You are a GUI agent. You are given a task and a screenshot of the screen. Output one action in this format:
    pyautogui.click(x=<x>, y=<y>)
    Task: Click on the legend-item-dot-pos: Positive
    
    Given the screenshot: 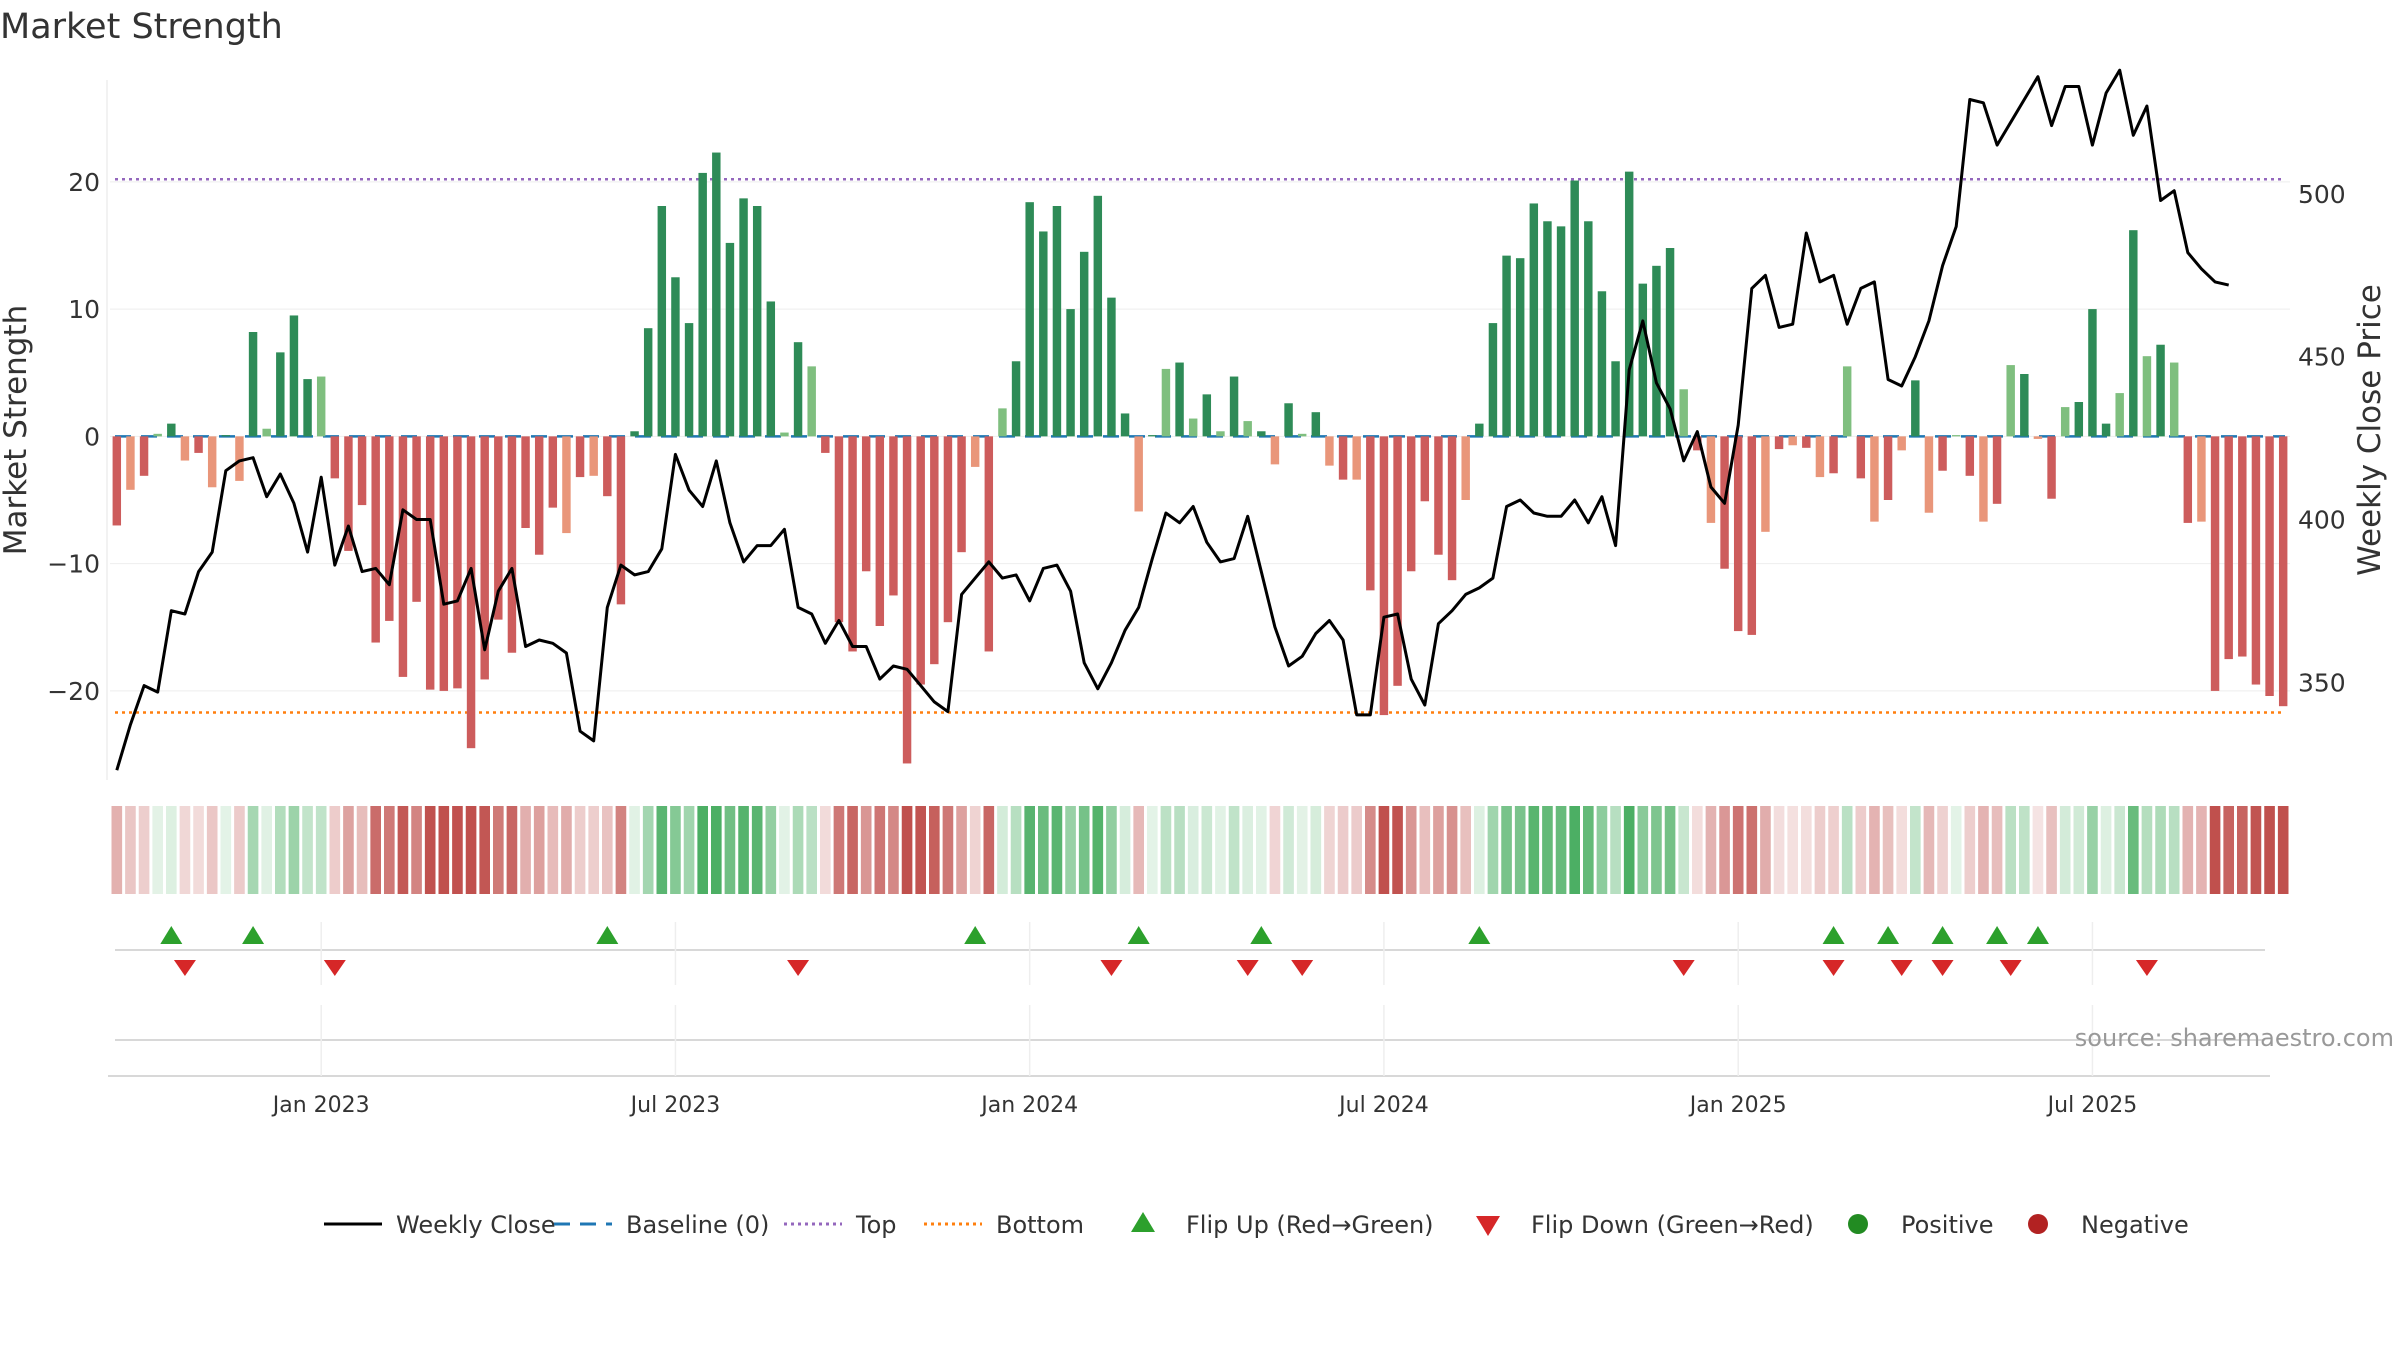 What is the action you would take?
    pyautogui.click(x=1921, y=1225)
    